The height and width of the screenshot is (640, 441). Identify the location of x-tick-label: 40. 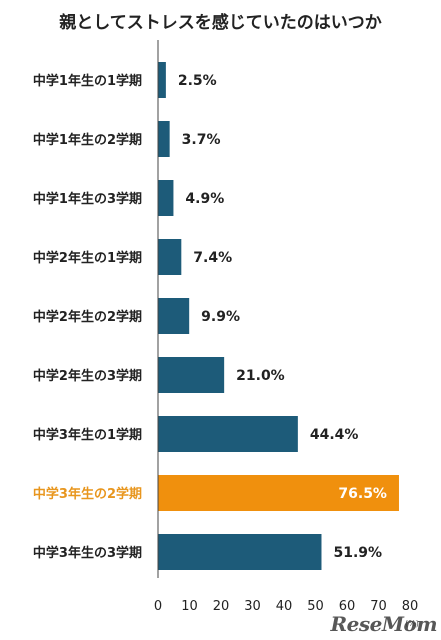
(284, 606).